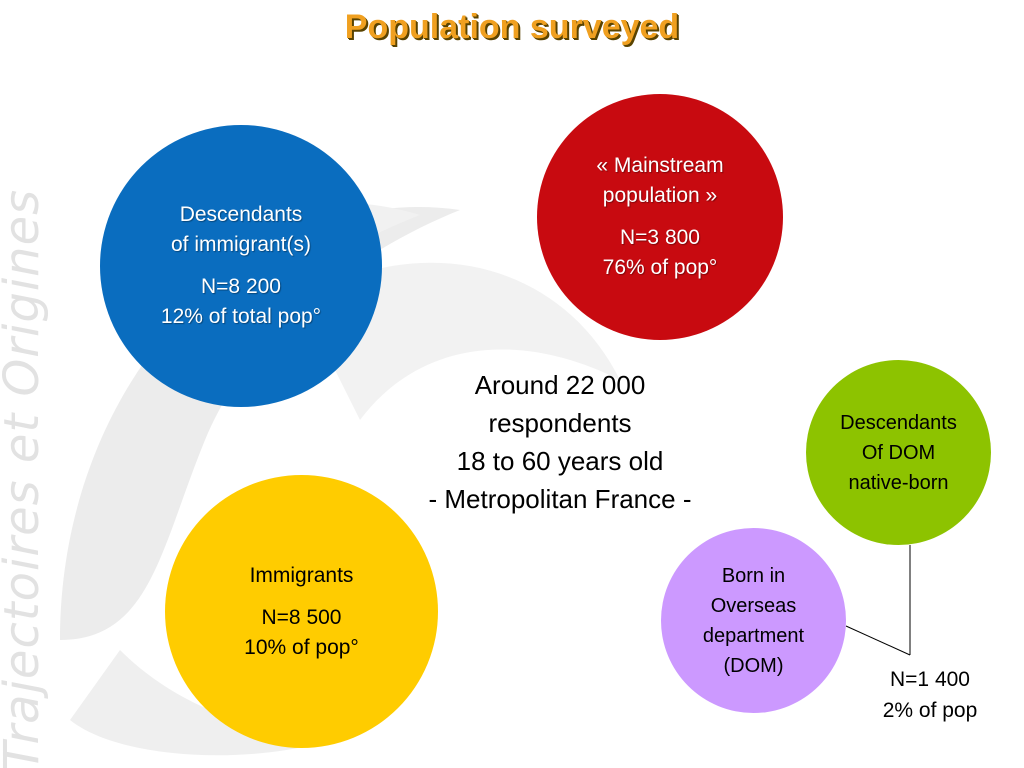 The height and width of the screenshot is (768, 1024). What do you see at coordinates (301, 617) in the screenshot?
I see `immigrants-count: N=8 500` at bounding box center [301, 617].